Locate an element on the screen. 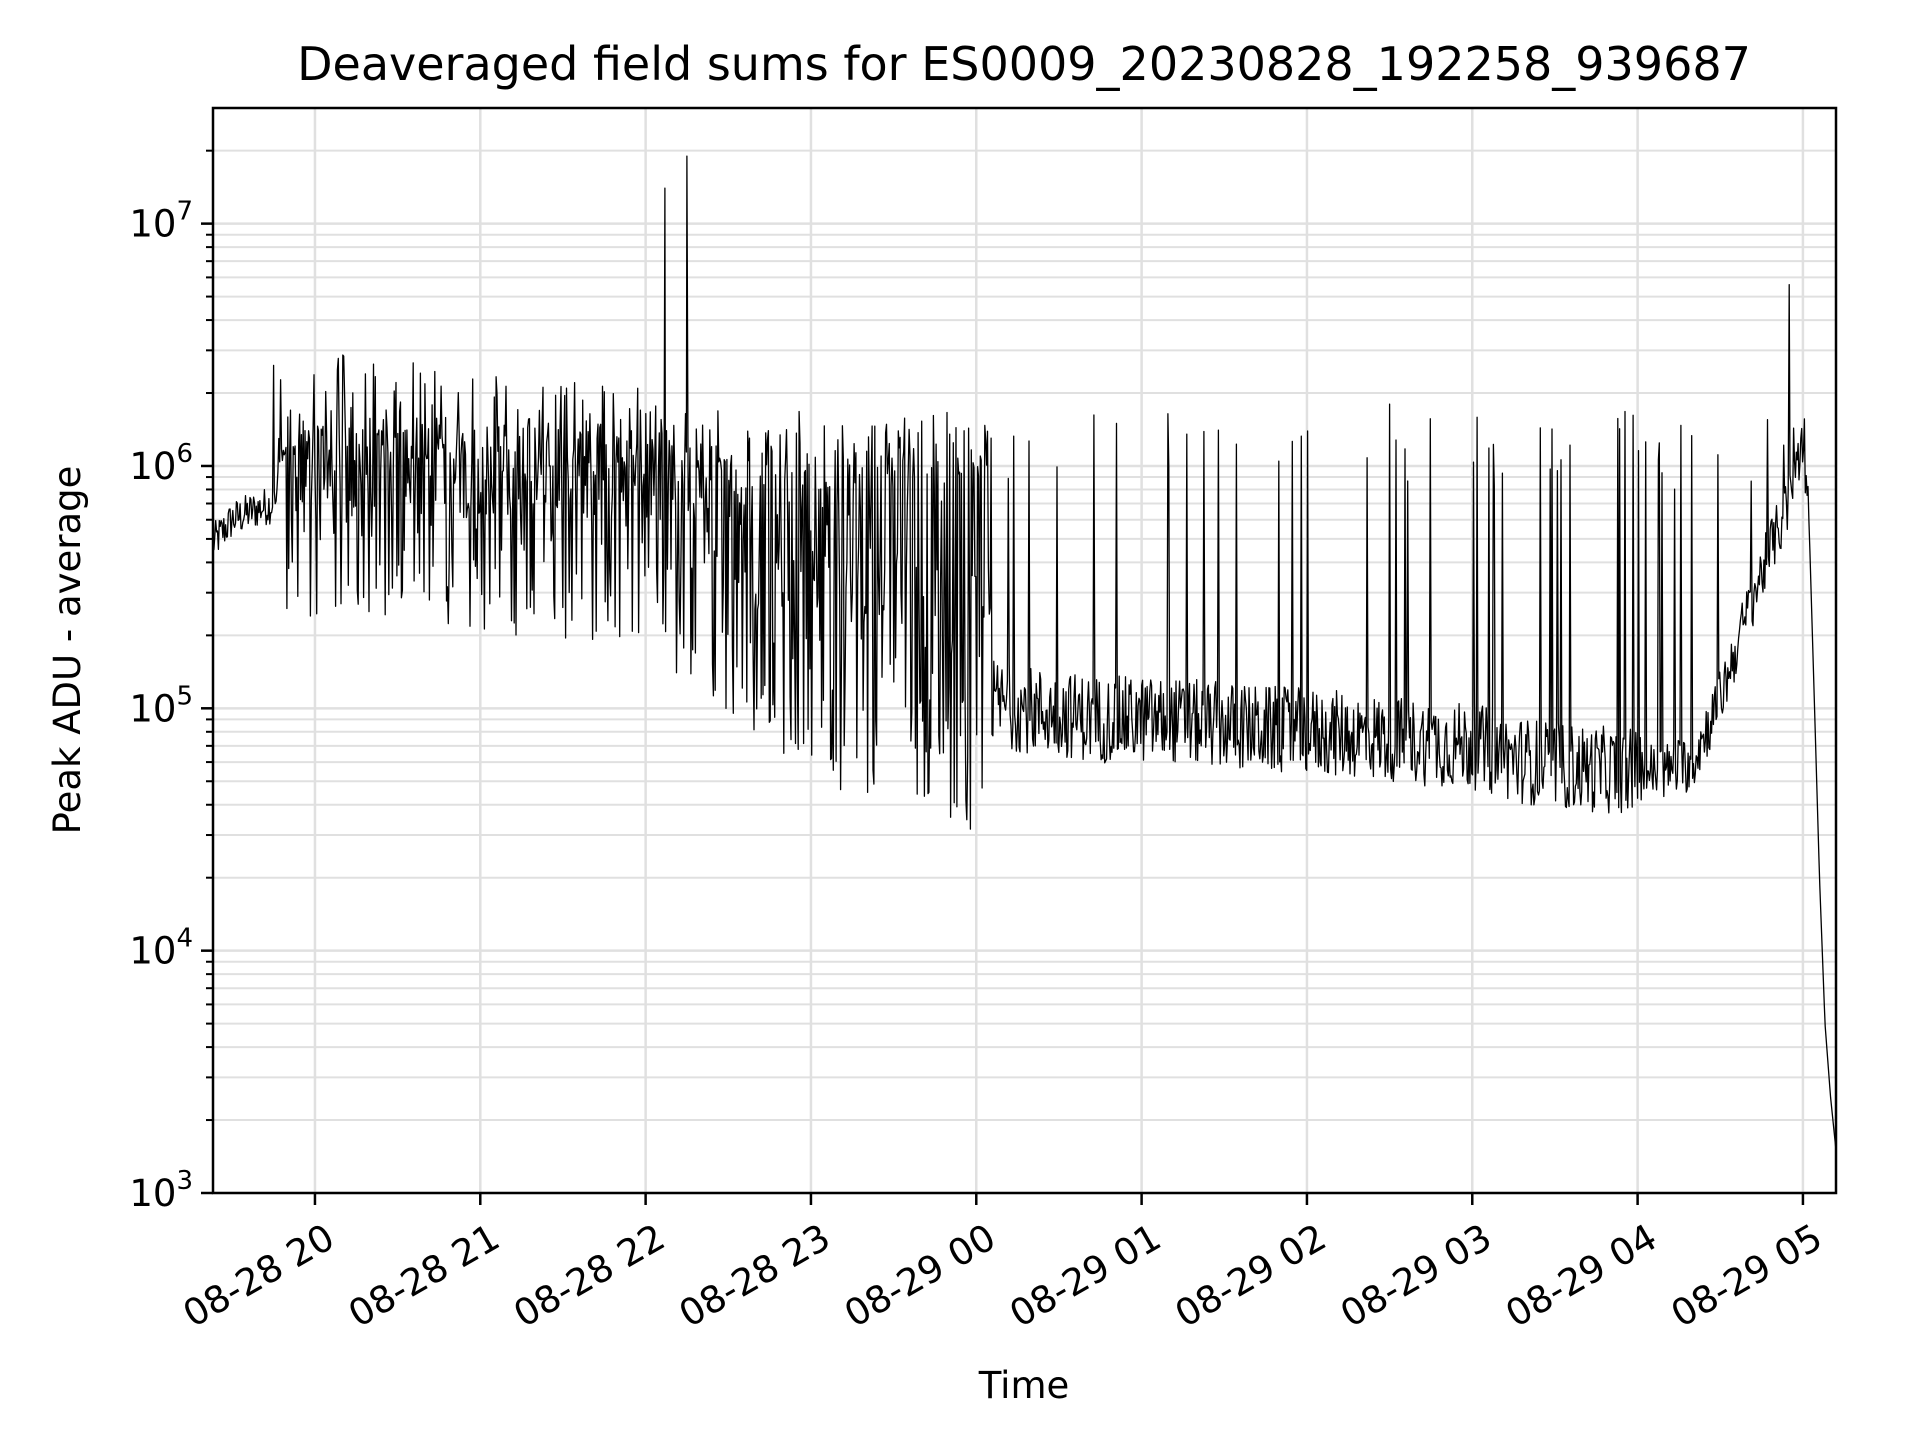 Image resolution: width=1920 pixels, height=1440 pixels. y-axis-label: Peak ADU - average is located at coordinates (67, 650).